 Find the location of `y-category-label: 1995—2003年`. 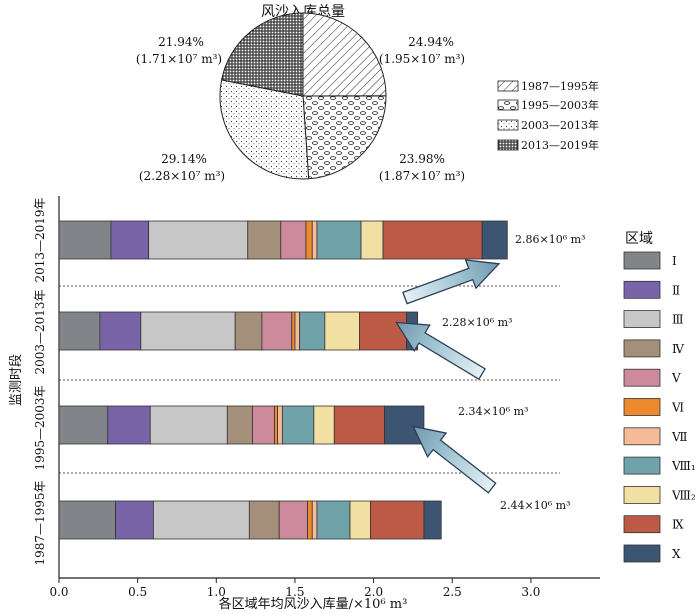

y-category-label: 1995—2003年 is located at coordinates (40, 427).